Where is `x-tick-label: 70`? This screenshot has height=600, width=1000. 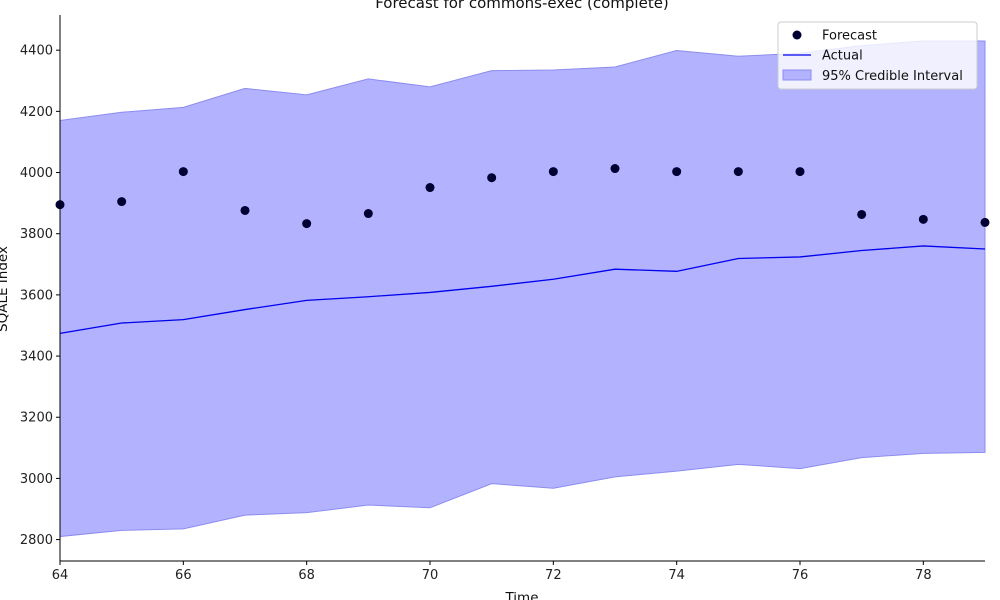 x-tick-label: 70 is located at coordinates (430, 575).